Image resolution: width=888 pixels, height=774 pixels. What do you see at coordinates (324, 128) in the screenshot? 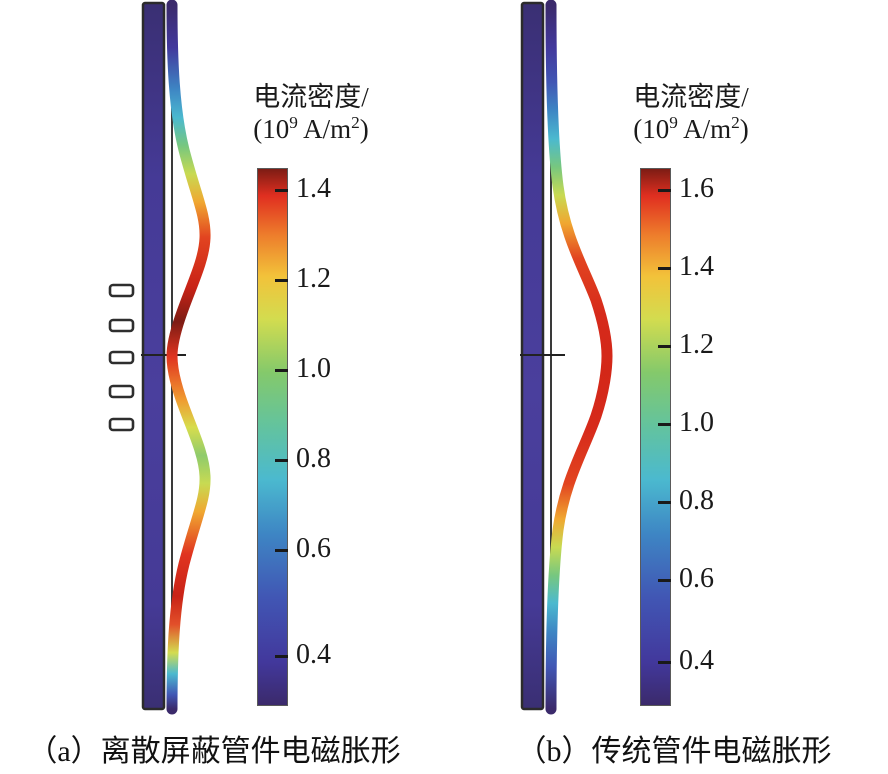
I see `legend-unit-suffix-a: A/m` at bounding box center [324, 128].